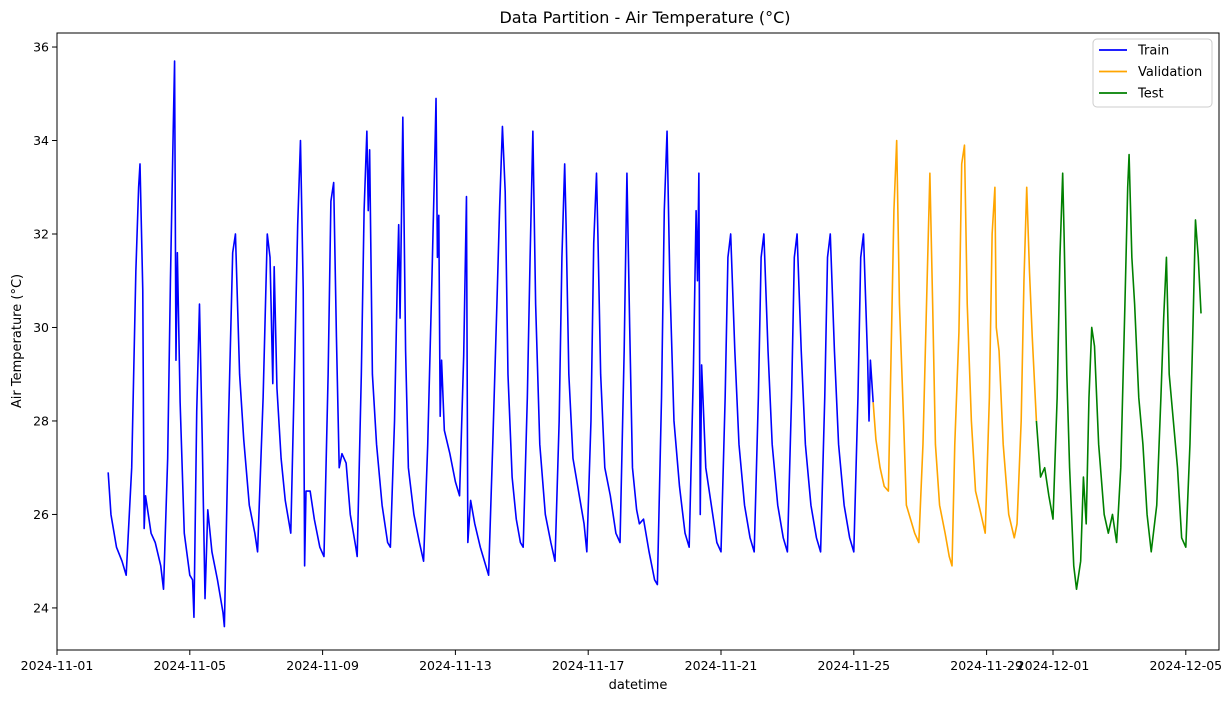 The width and height of the screenshot is (1229, 701). I want to click on x-tick-label: 2024-11-13, so click(455, 665).